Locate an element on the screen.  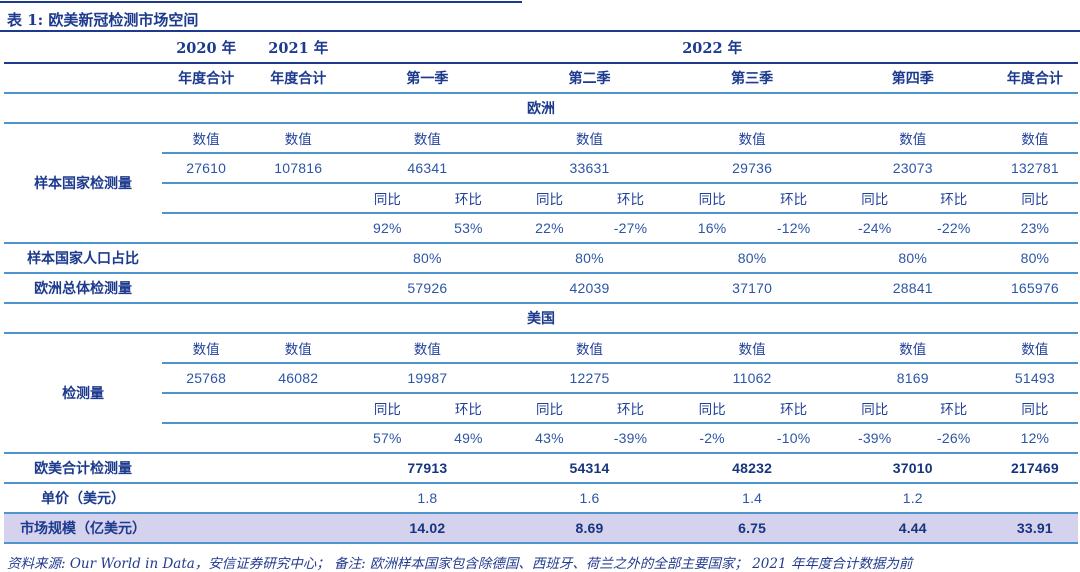
top-rule is located at coordinates (261, 2).